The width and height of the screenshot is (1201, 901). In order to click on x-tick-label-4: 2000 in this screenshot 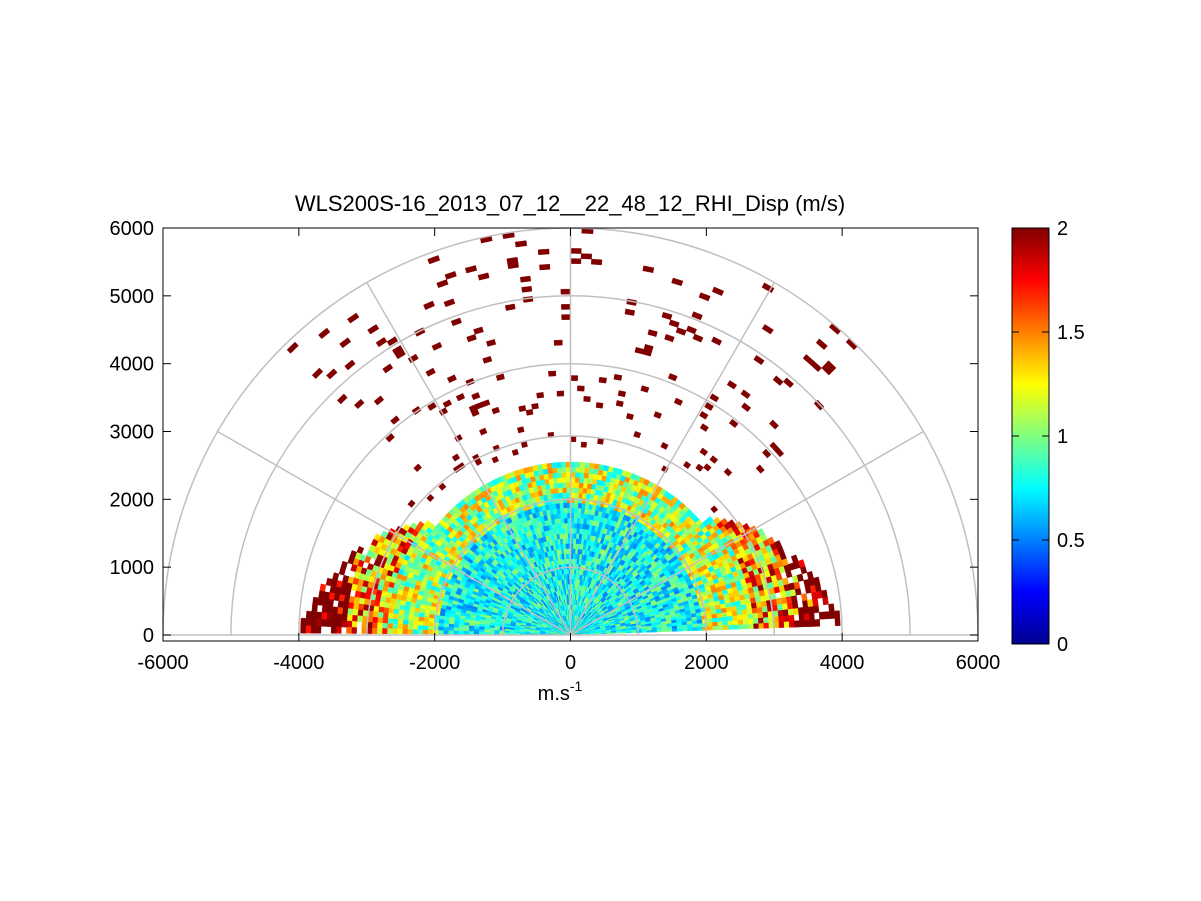, I will do `click(706, 663)`.